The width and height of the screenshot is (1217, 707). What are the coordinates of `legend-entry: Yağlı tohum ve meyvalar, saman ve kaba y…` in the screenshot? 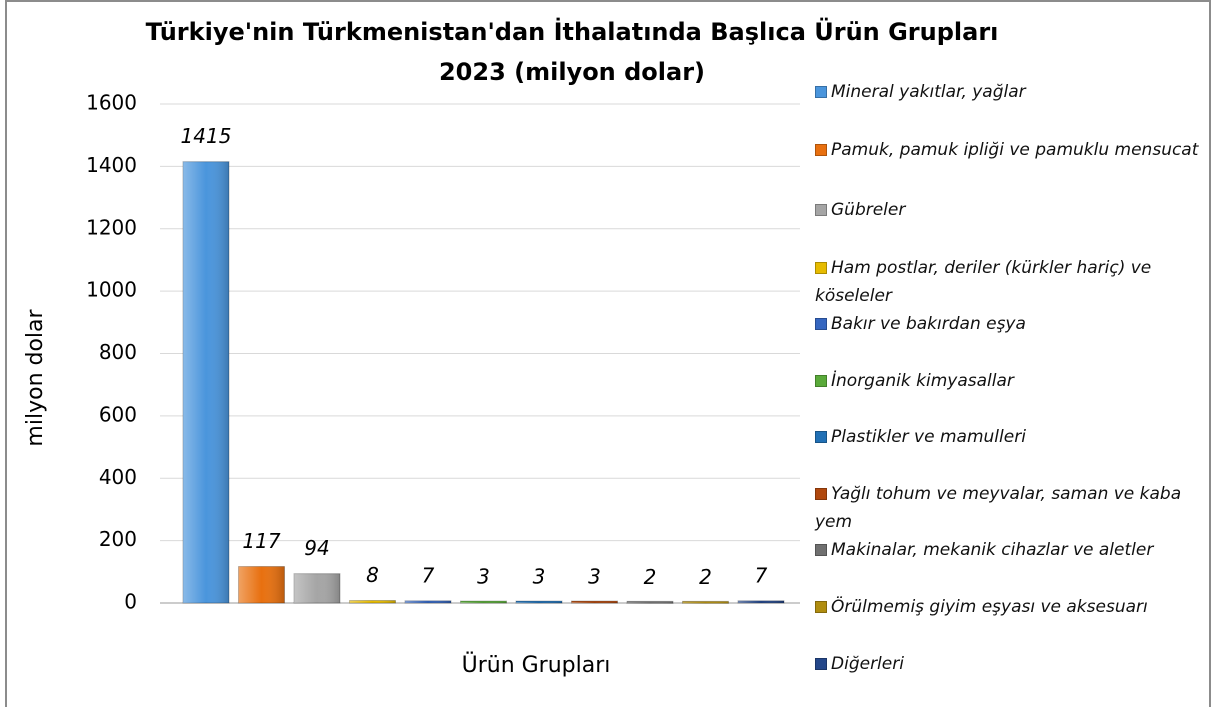 It's located at (1012, 508).